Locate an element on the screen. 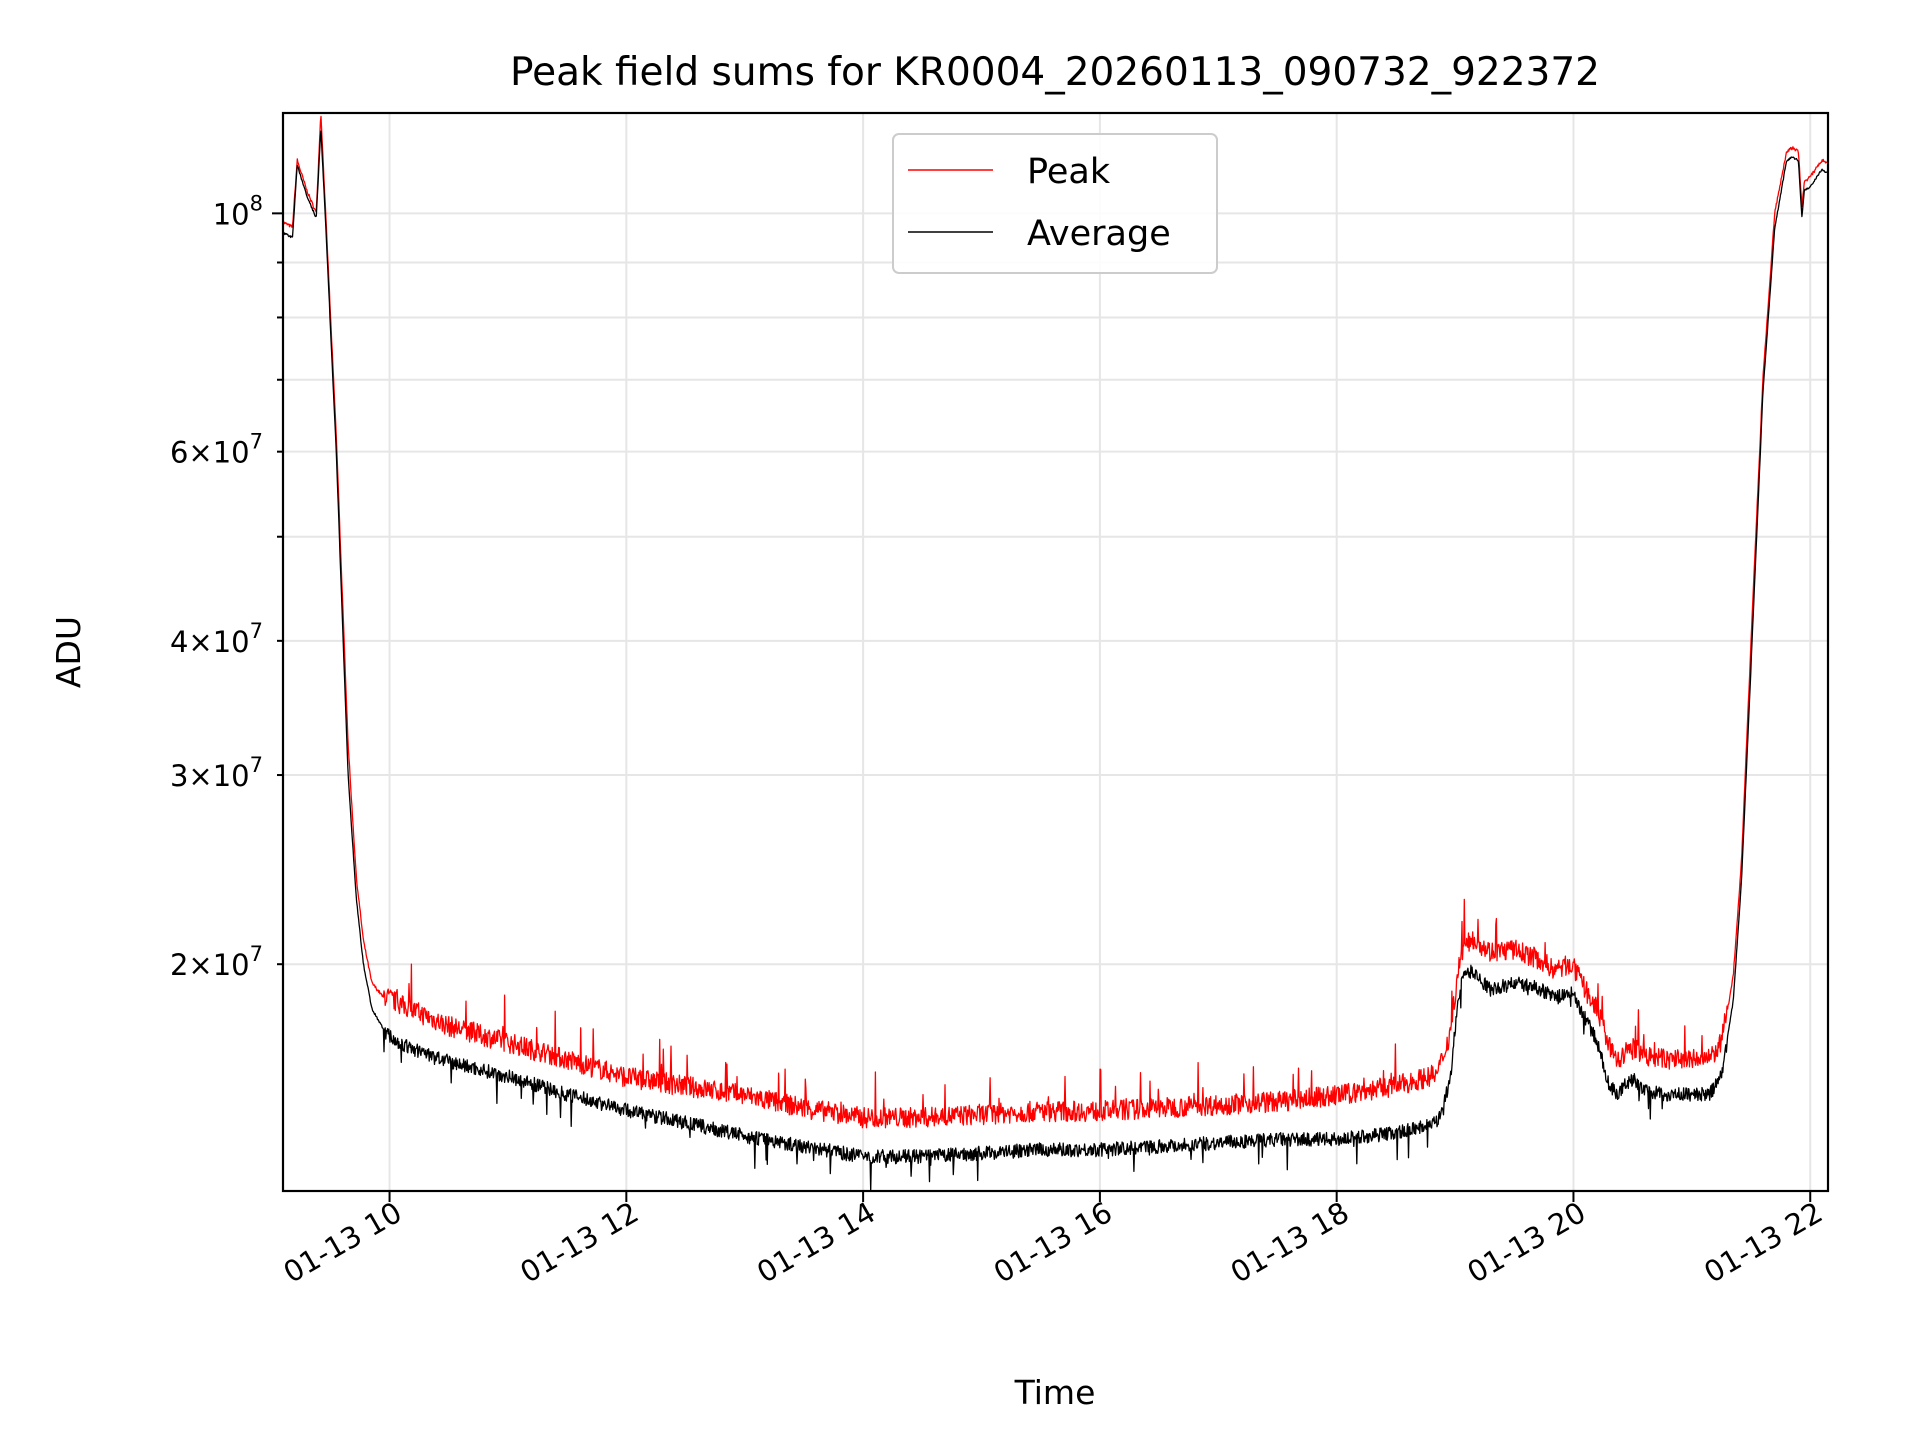 The height and width of the screenshot is (1440, 1920). legend-label-average: Average is located at coordinates (1099, 234).